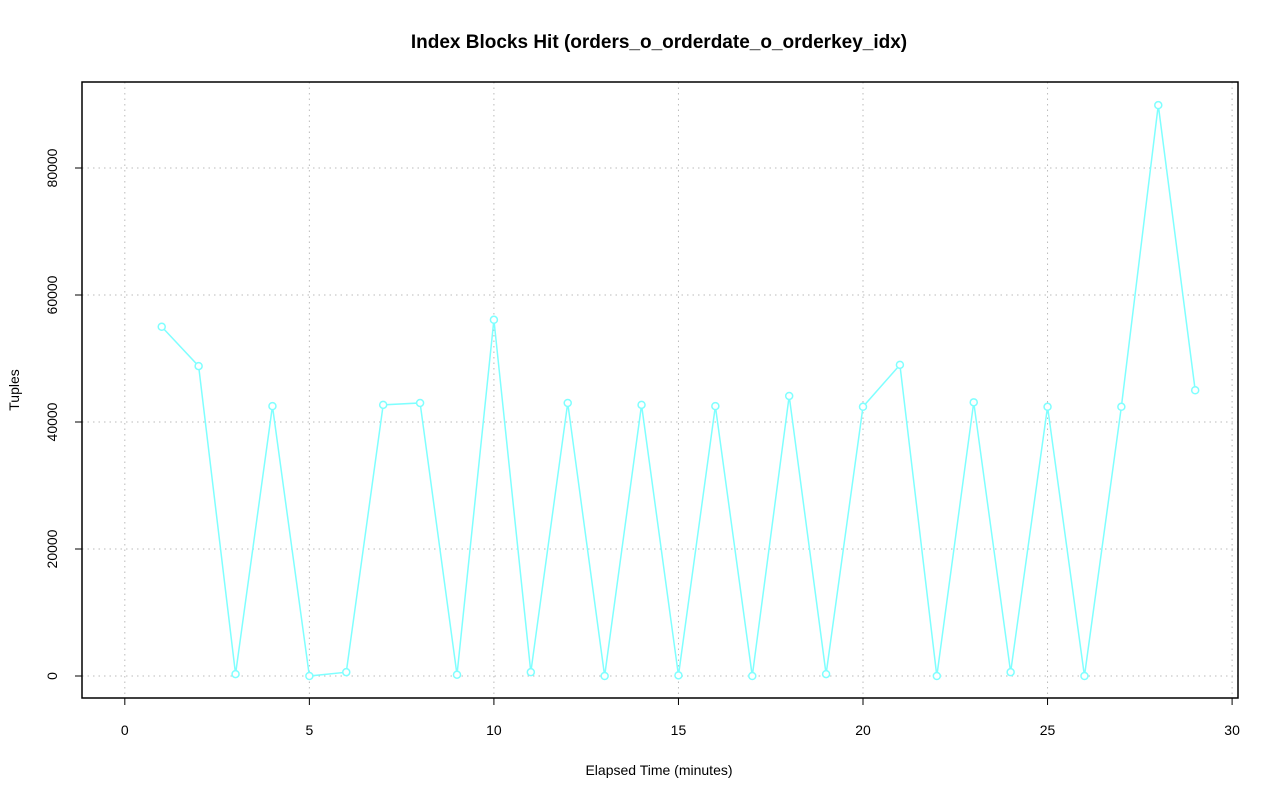 Image resolution: width=1280 pixels, height=806 pixels. I want to click on x-tick-label: 25, so click(1048, 730).